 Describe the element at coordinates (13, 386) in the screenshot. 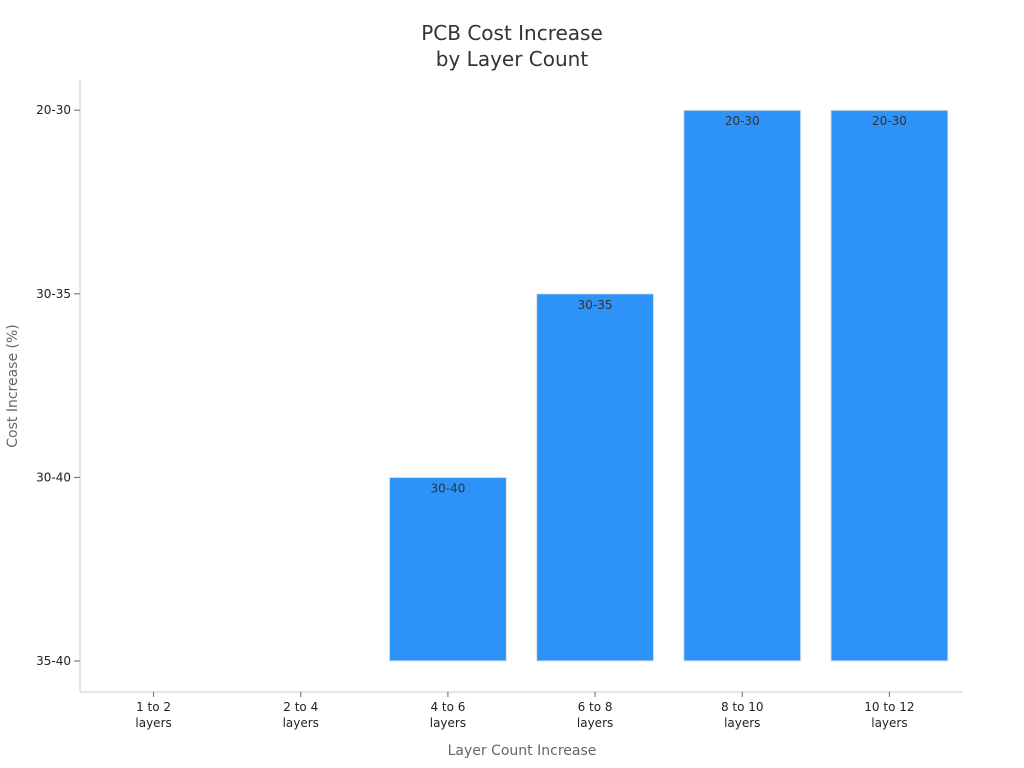

I see `y-axis-label: Cost Increase (%)` at that location.